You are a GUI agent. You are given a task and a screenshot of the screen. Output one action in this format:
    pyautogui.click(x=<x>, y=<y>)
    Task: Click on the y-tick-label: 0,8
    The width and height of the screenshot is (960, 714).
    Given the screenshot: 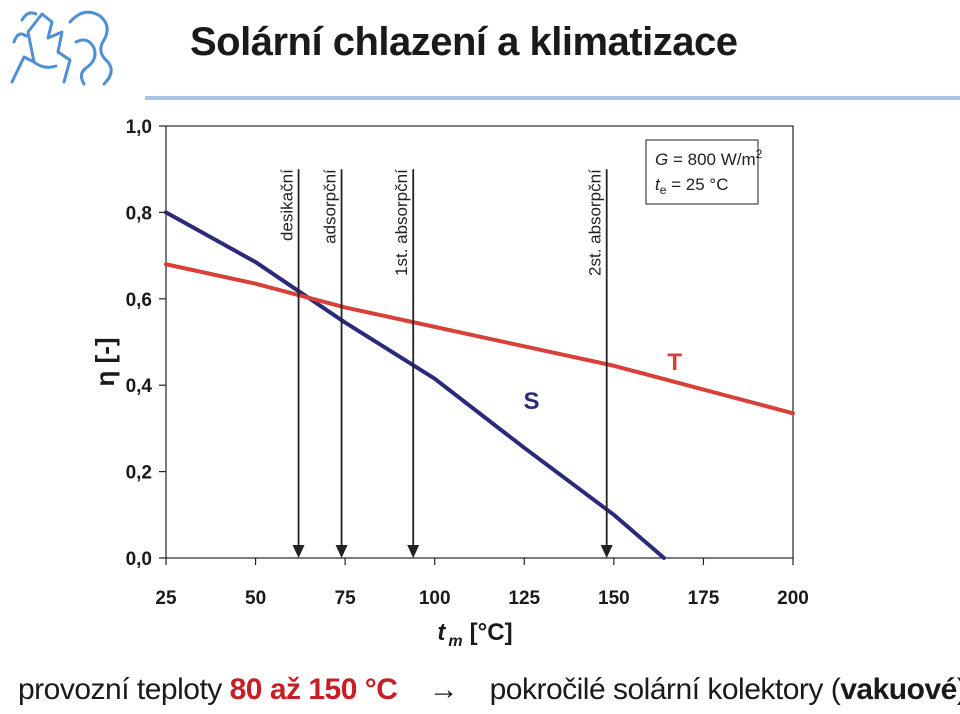 What is the action you would take?
    pyautogui.click(x=139, y=213)
    